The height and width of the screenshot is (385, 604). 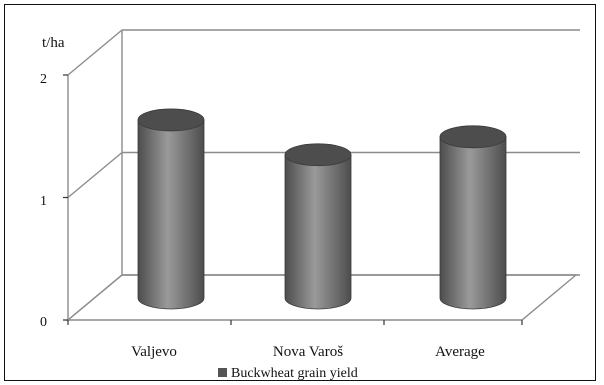 I want to click on bar-top-valjevo, so click(x=171, y=120).